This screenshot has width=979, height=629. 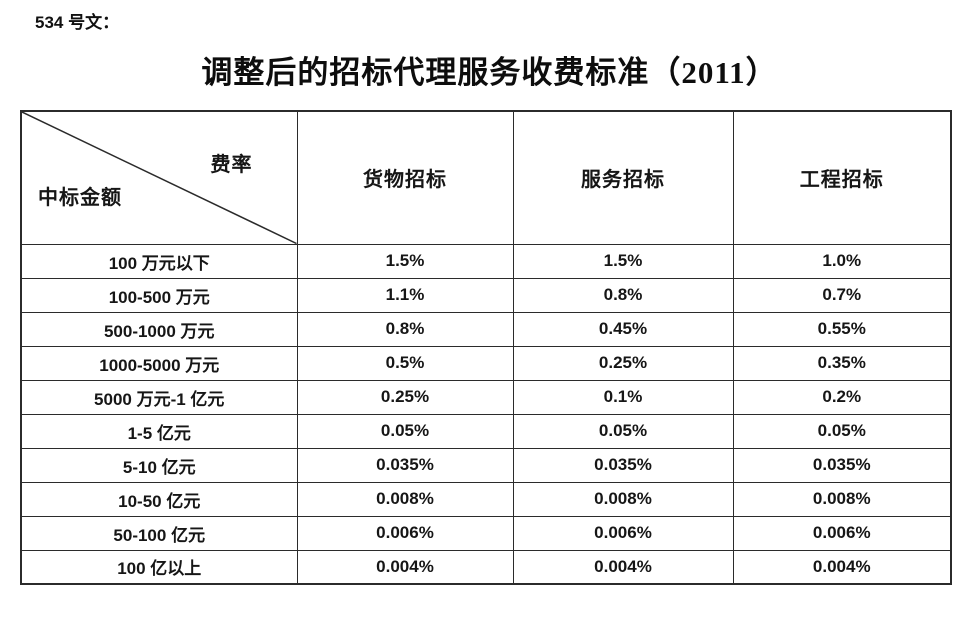 I want to click on row-label-cell: 5-10 亿元, so click(x=159, y=465).